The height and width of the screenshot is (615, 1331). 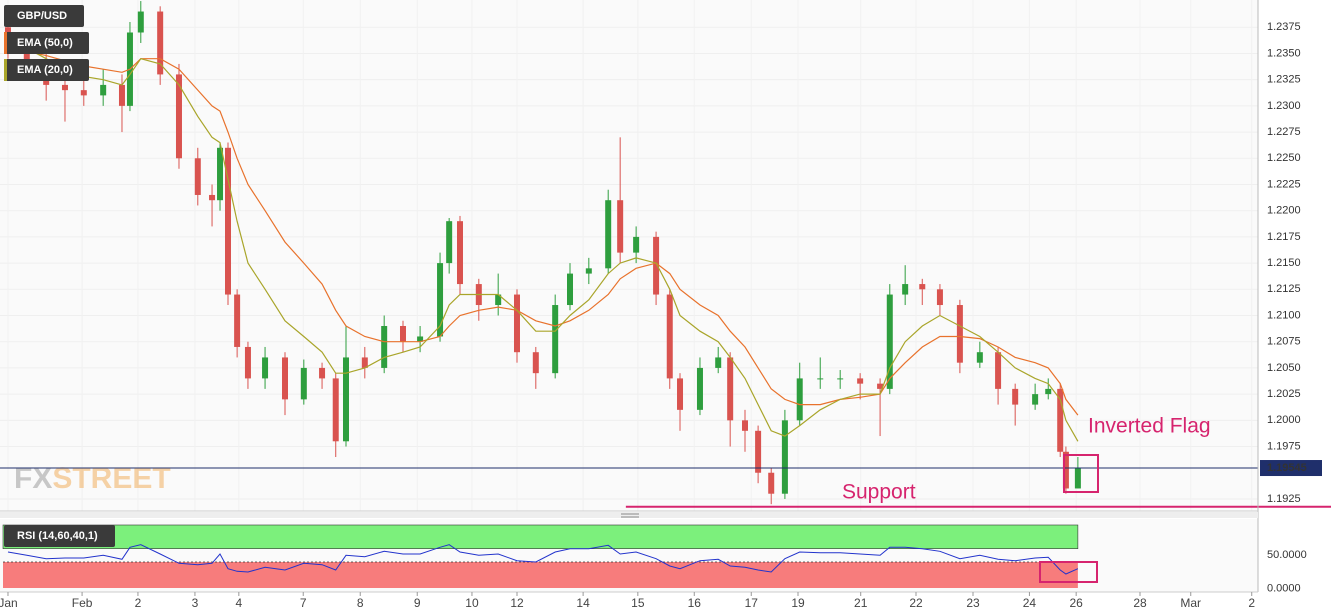 I want to click on rsi-legend: RSI (14,60,40,1), so click(x=57, y=536).